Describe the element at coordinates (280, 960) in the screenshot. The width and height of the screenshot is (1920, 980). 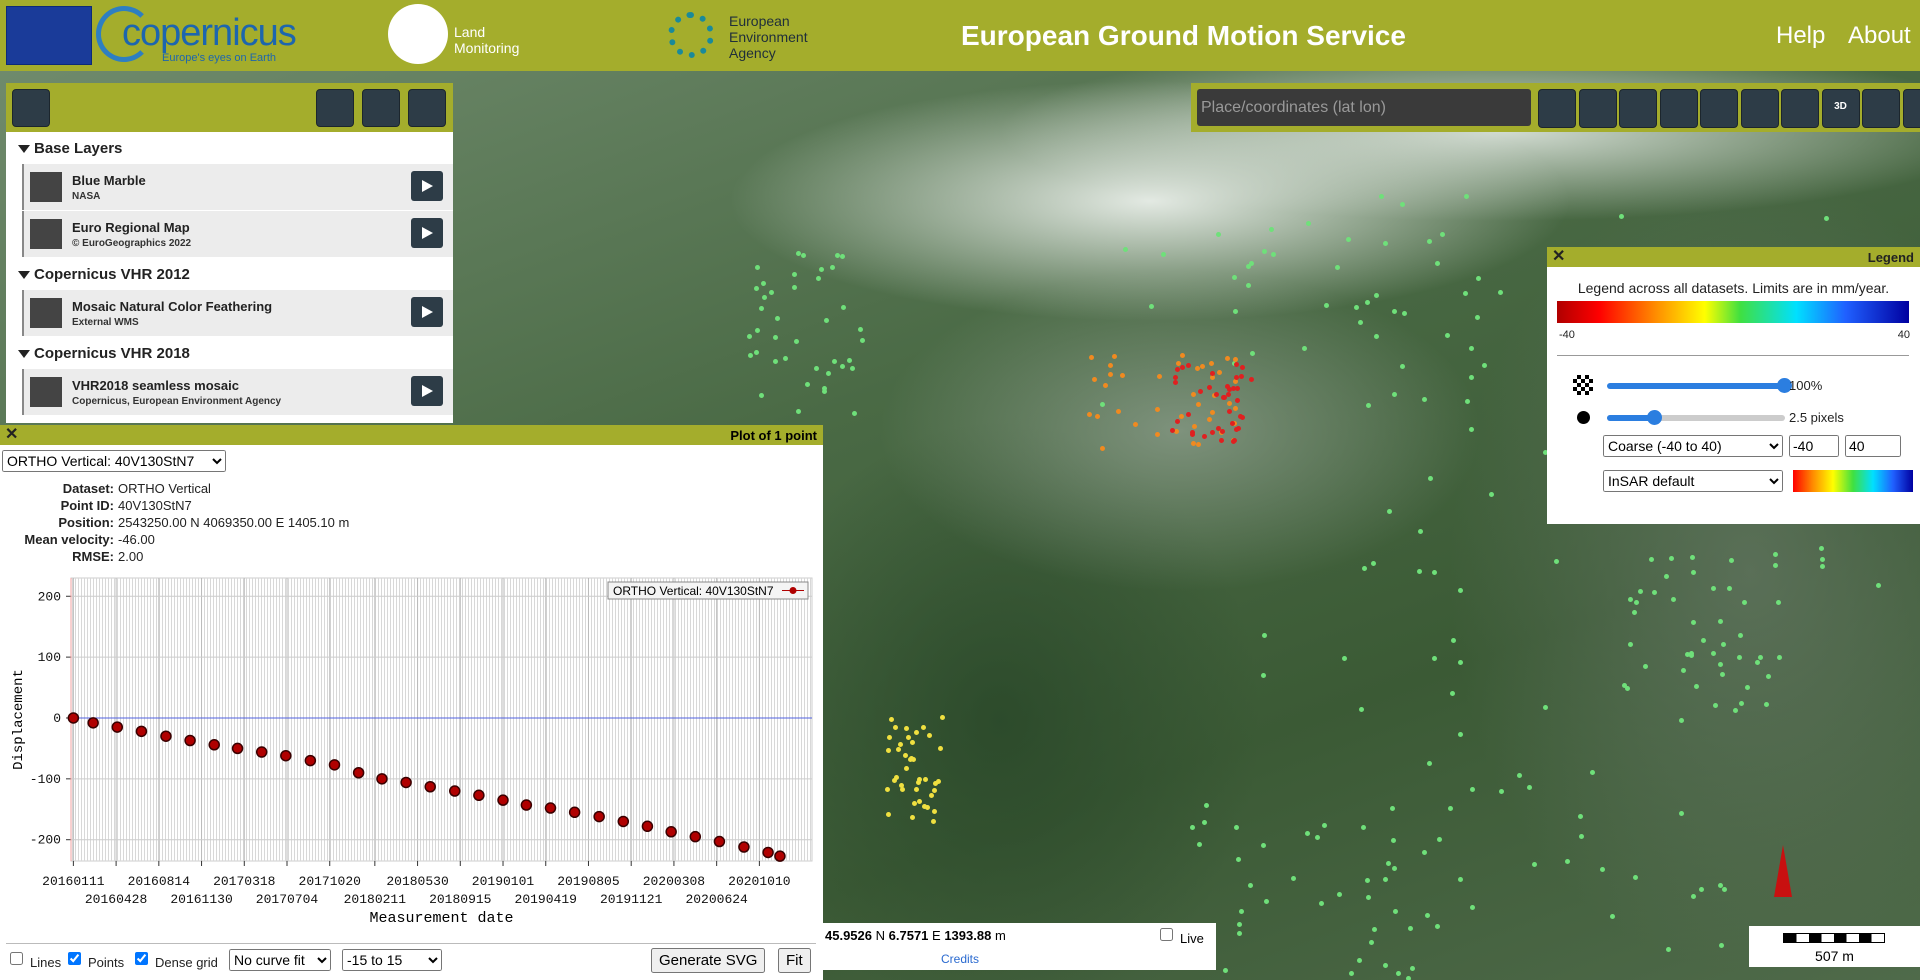
I see `curve-fit-select: No curve fit` at that location.